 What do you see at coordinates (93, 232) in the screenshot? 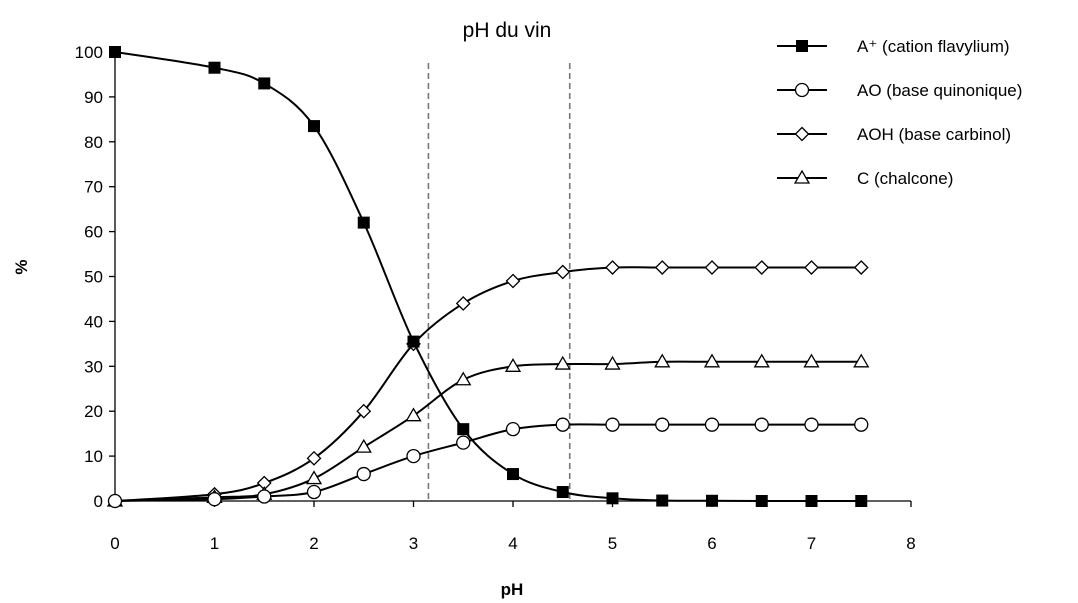
I see `y-tick-label: 60` at bounding box center [93, 232].